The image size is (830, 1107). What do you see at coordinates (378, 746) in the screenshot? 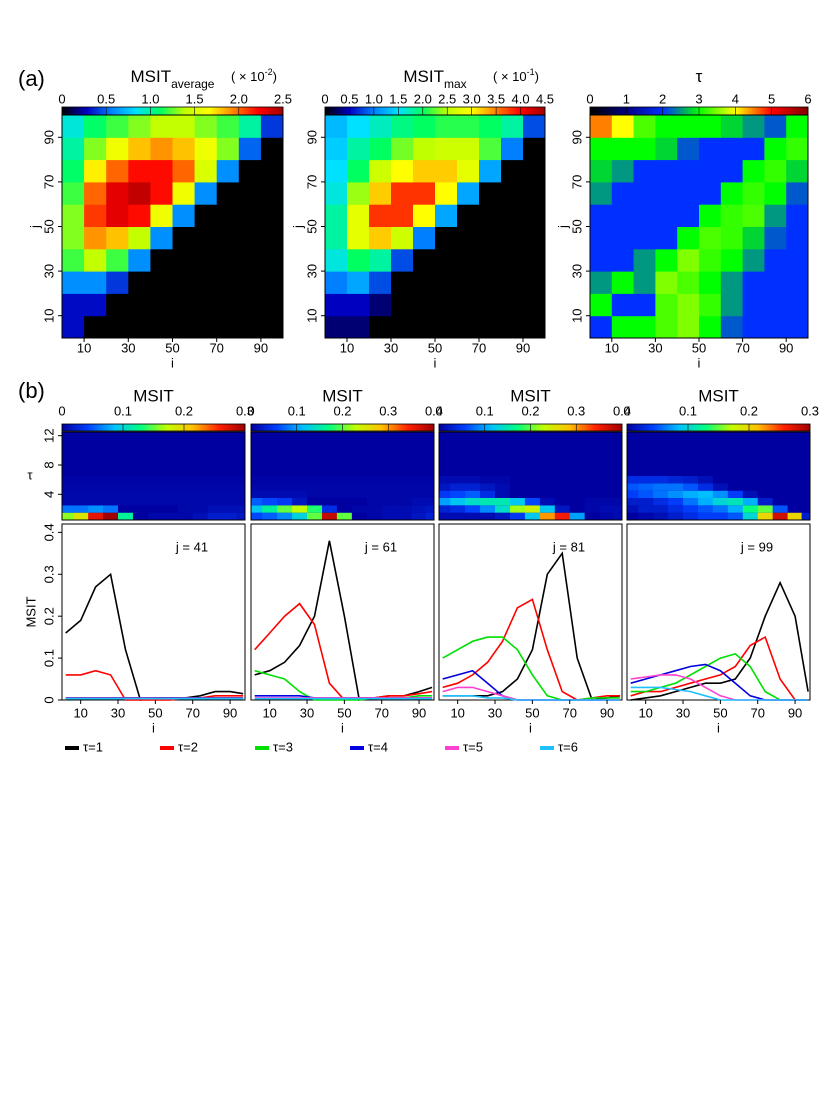
I see `legend-label: τ=4` at bounding box center [378, 746].